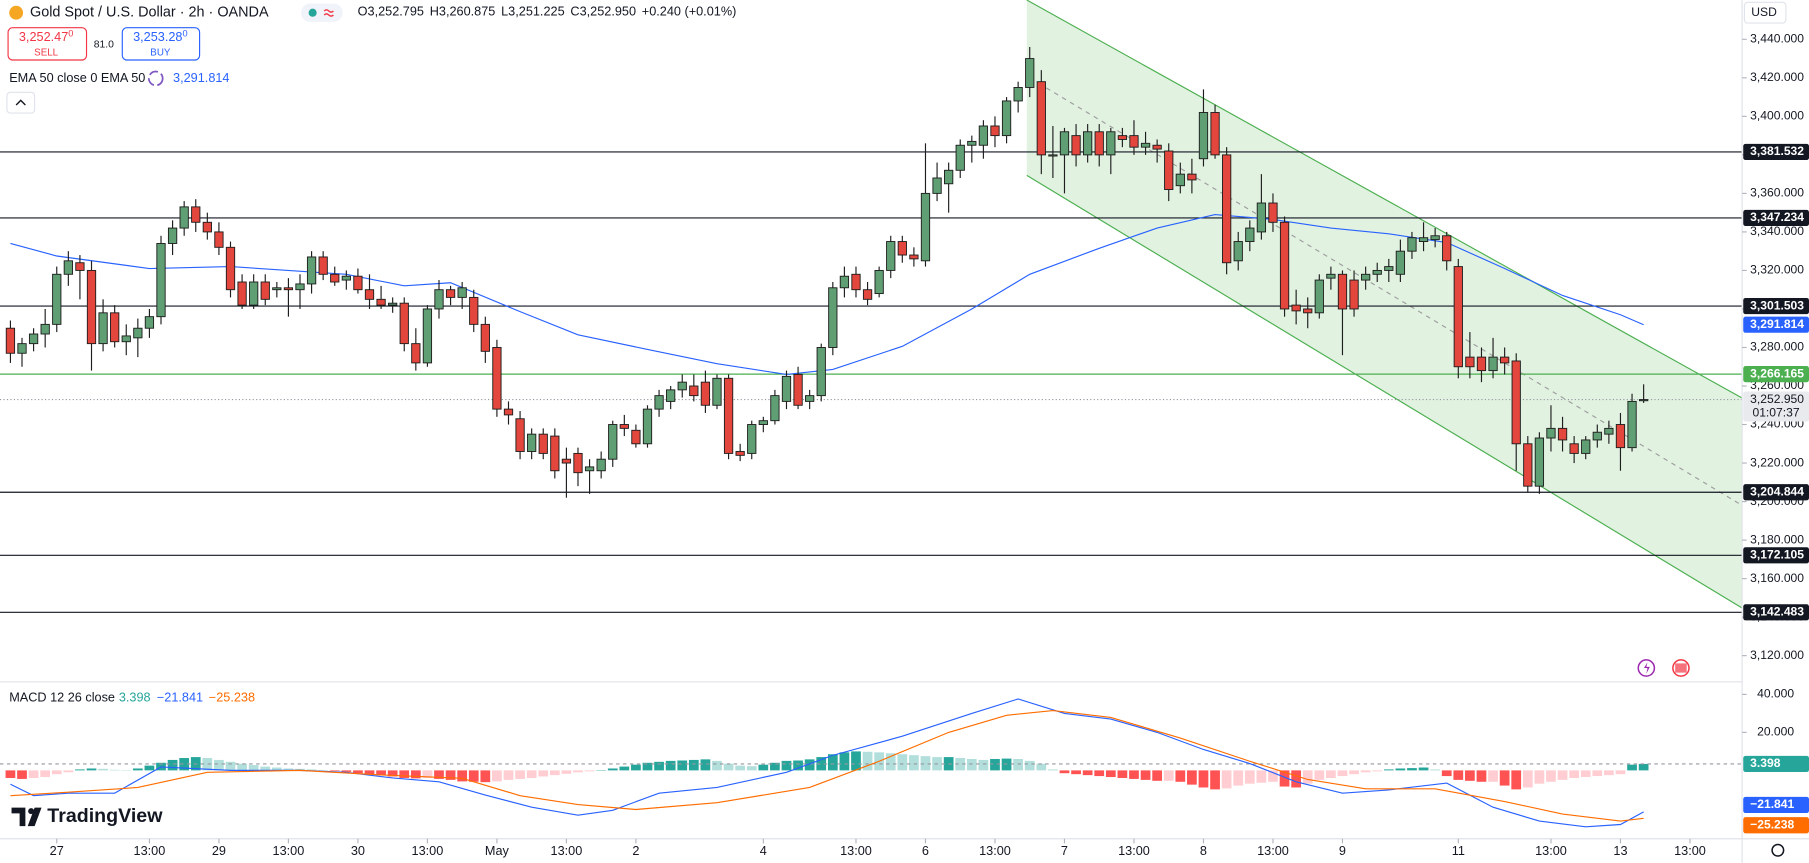  I want to click on currency-button: USD, so click(1765, 12).